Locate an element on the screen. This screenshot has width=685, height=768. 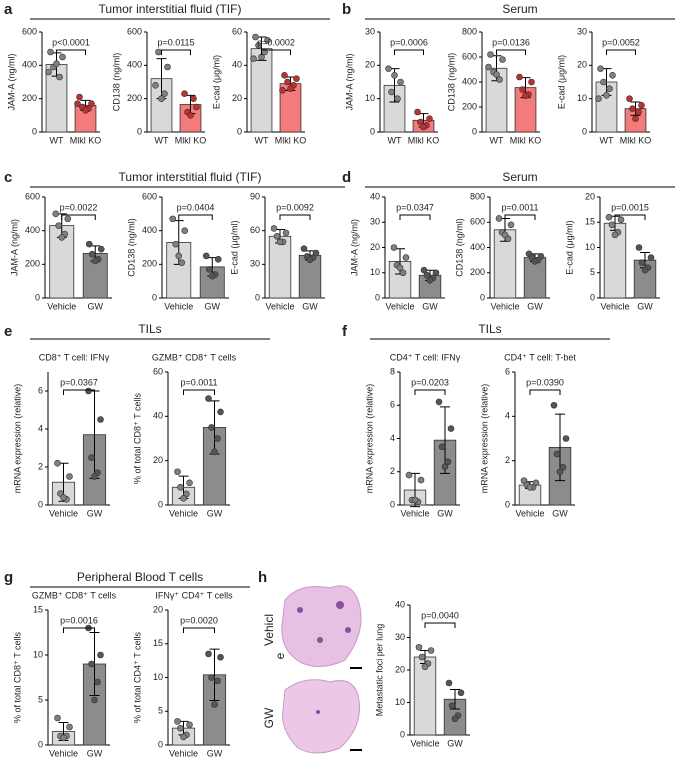
lung-image is located at coordinates (321, 716).